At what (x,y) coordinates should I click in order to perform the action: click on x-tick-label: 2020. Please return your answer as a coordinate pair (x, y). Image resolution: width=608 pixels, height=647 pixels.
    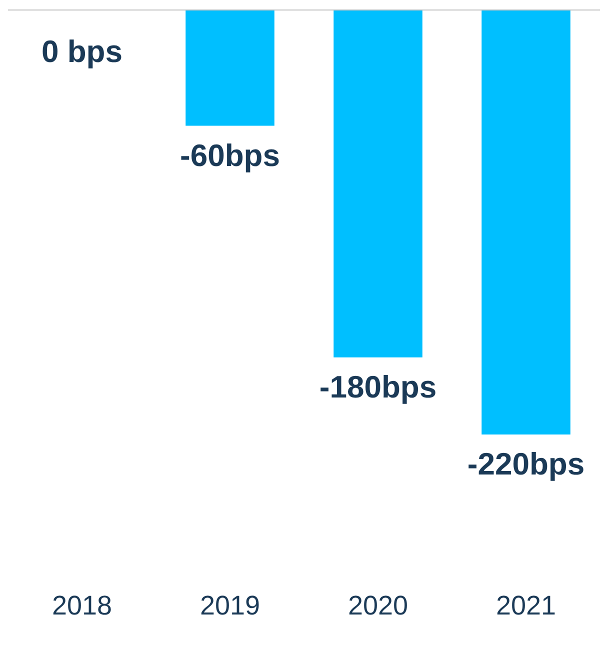
    Looking at the image, I should click on (378, 605).